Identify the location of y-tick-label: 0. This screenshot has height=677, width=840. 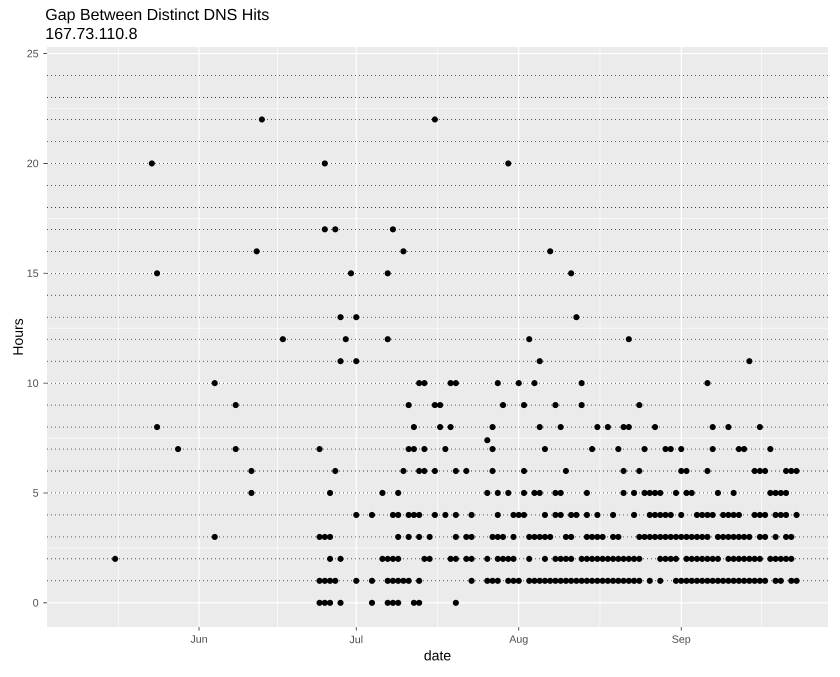
(35, 603).